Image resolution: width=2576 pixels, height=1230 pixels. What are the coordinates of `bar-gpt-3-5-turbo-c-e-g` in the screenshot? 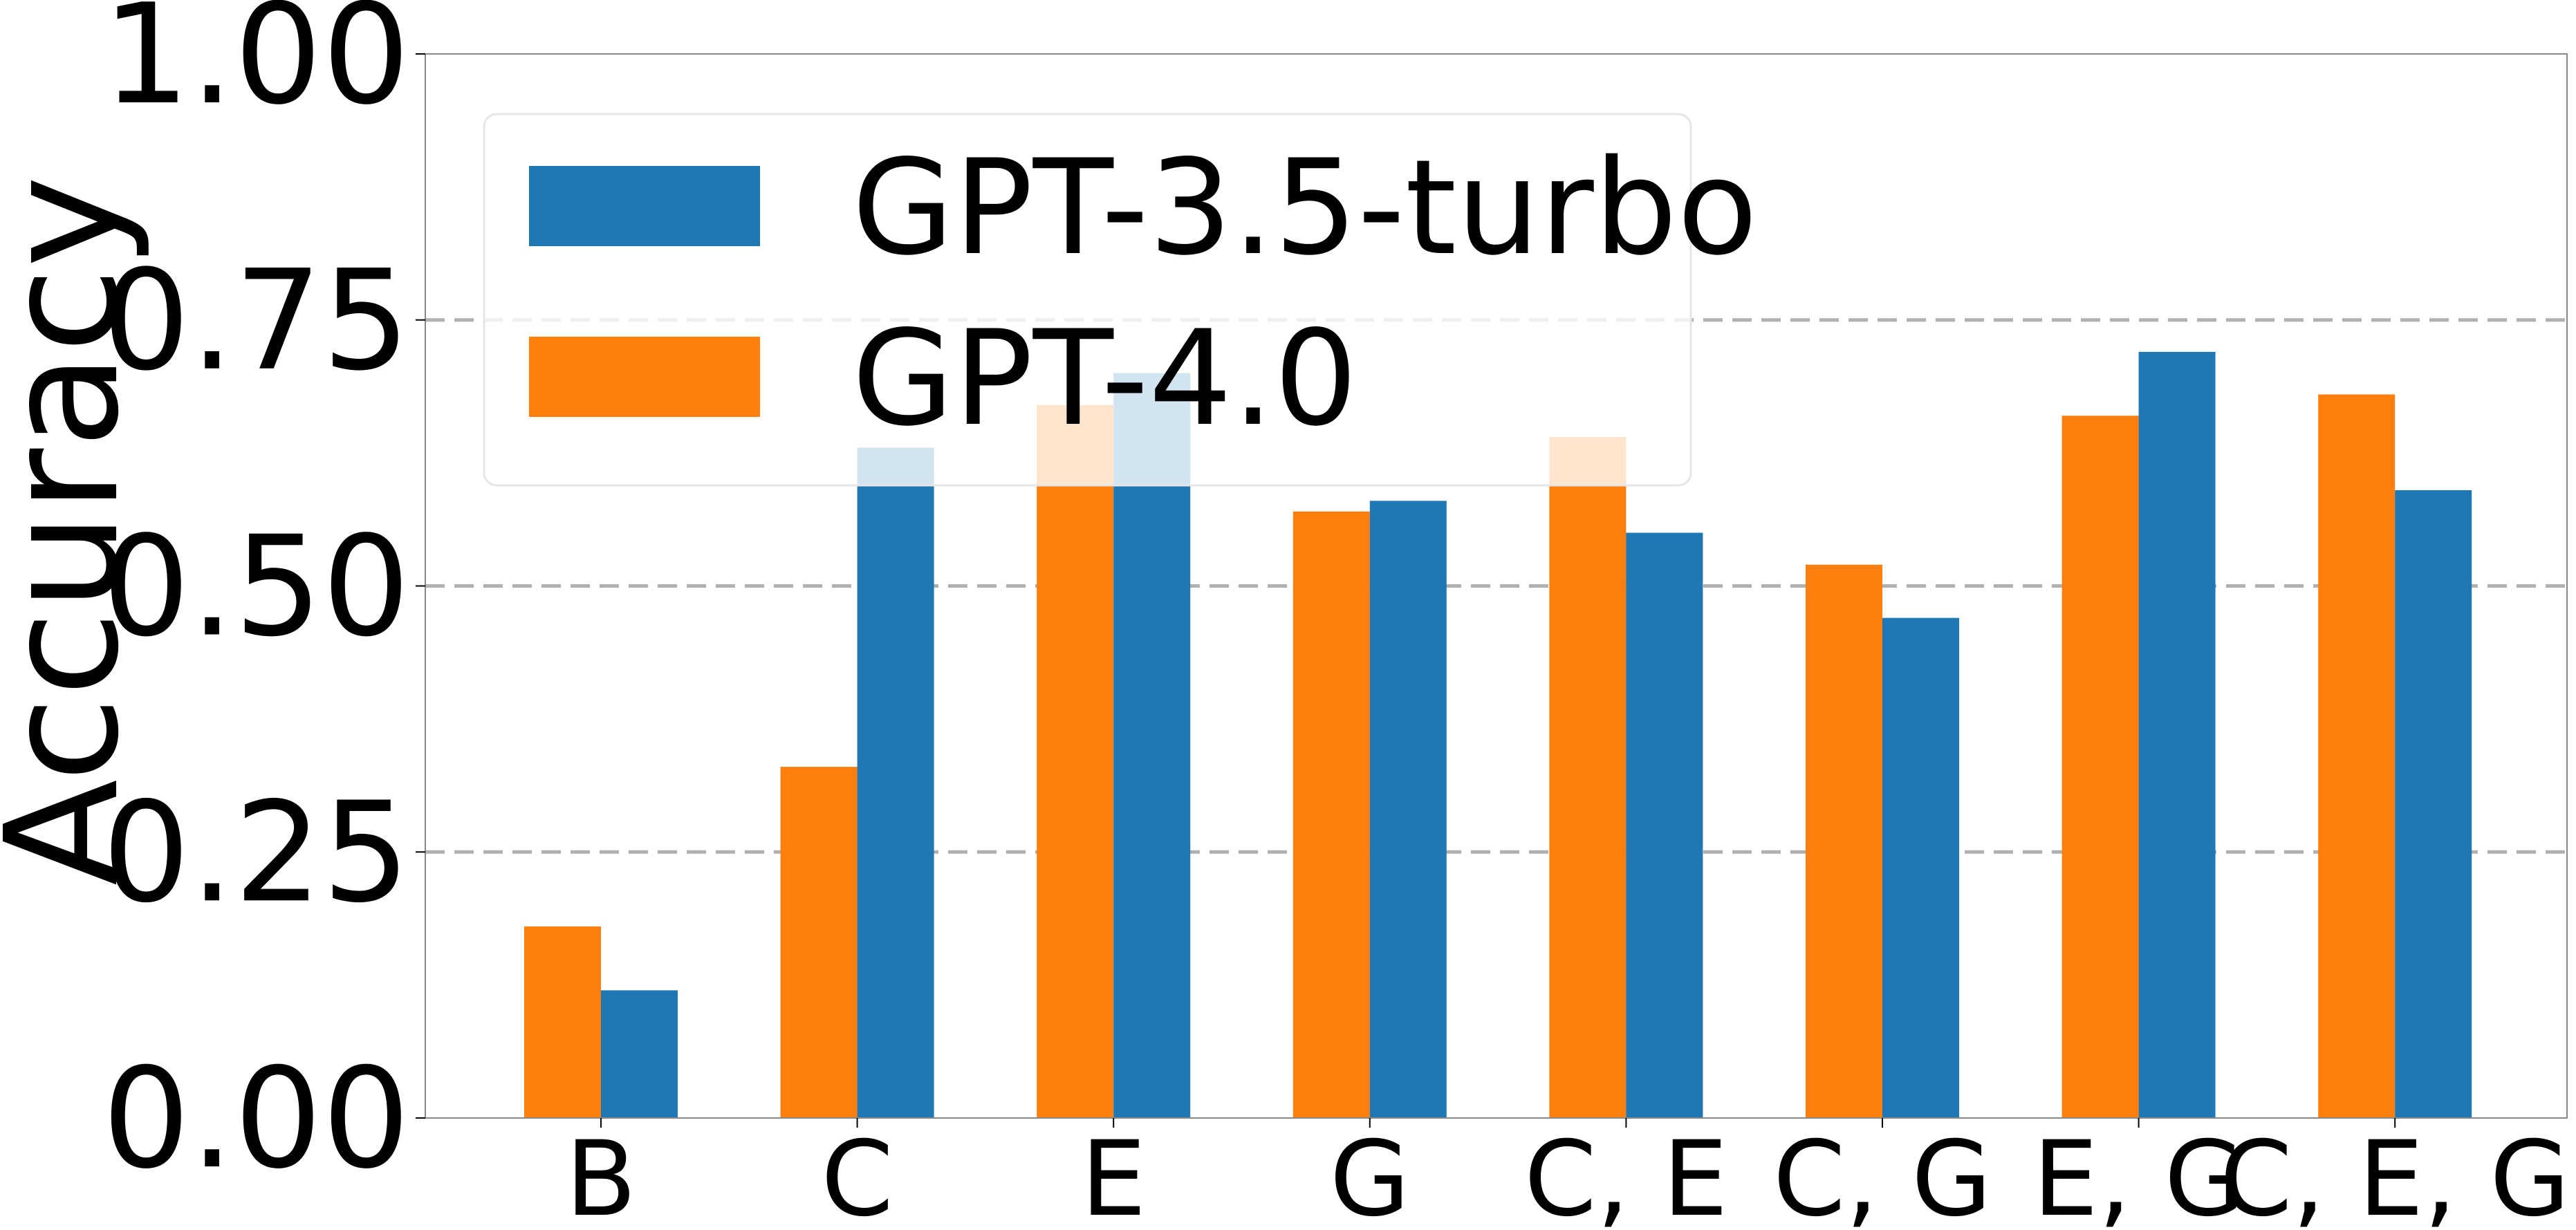 It's located at (2434, 804).